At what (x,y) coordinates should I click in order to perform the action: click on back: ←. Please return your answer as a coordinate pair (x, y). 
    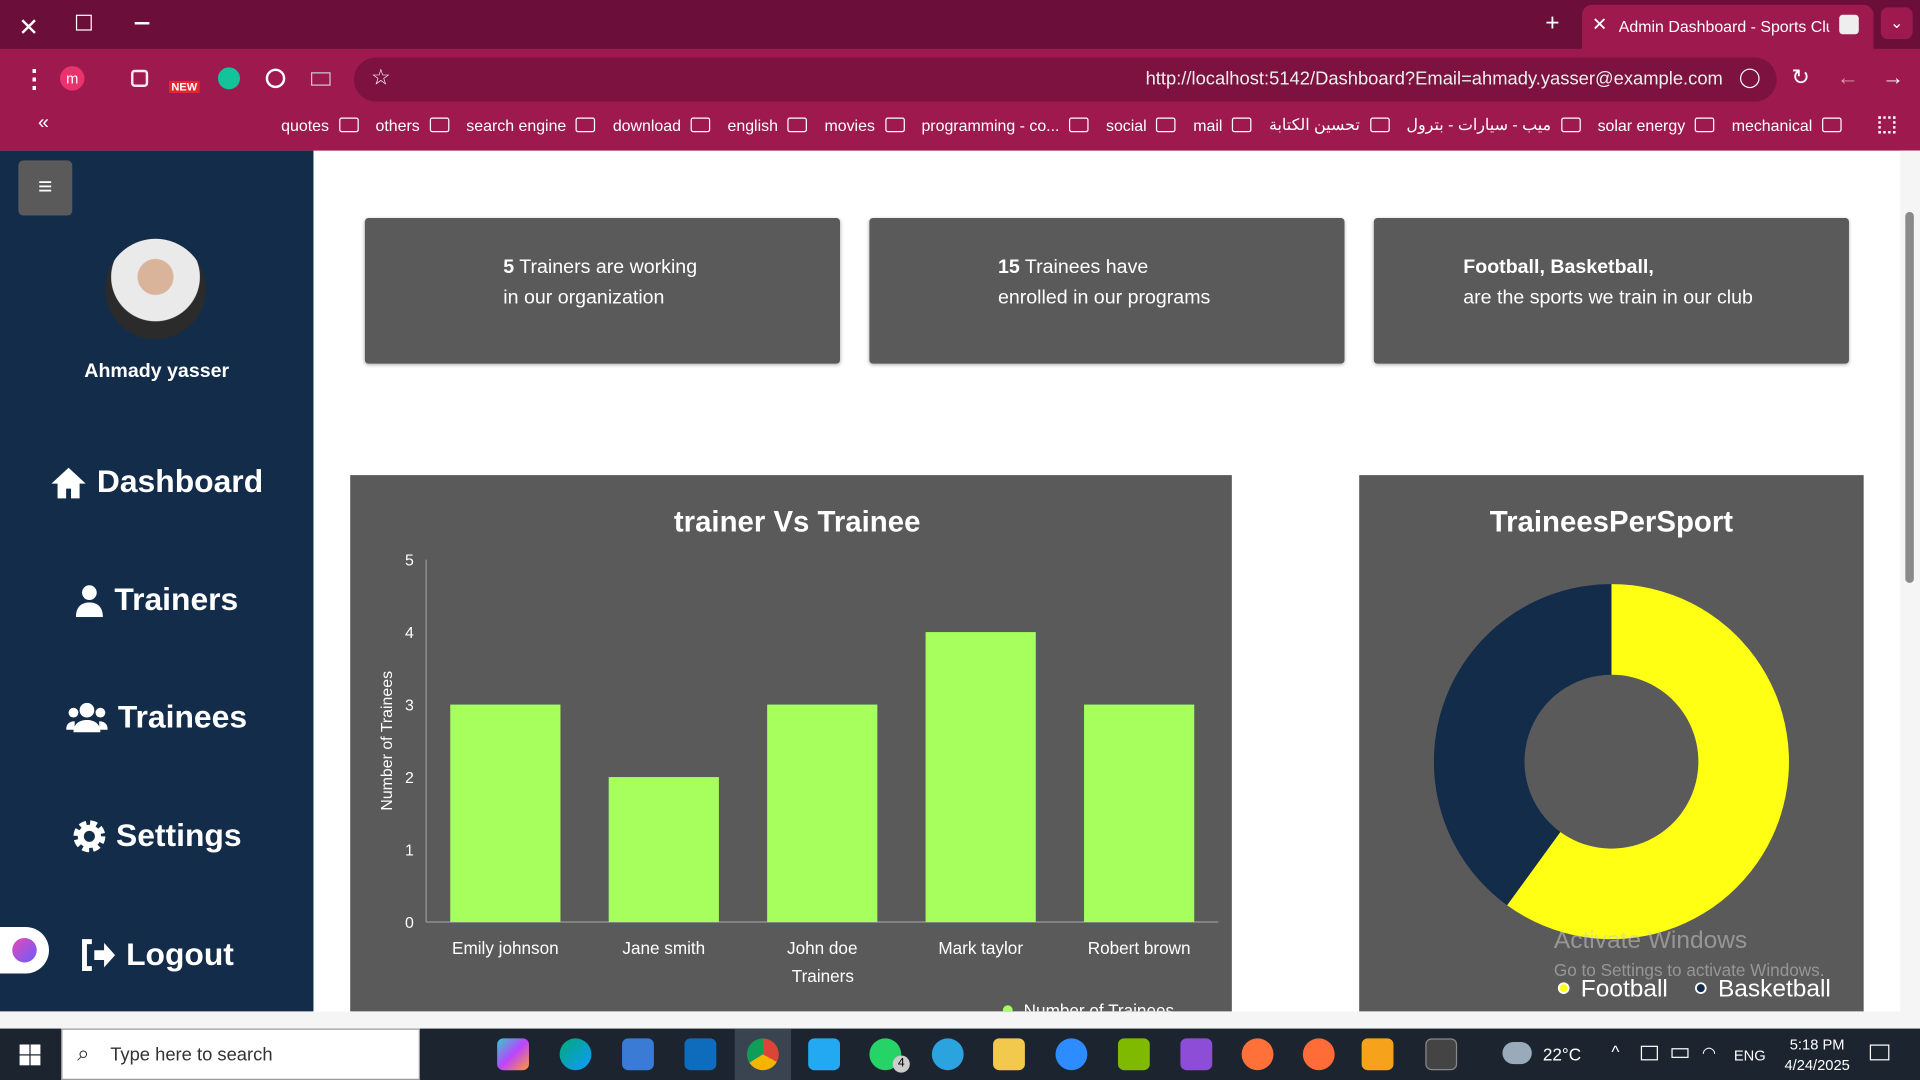
    Looking at the image, I should click on (1847, 77).